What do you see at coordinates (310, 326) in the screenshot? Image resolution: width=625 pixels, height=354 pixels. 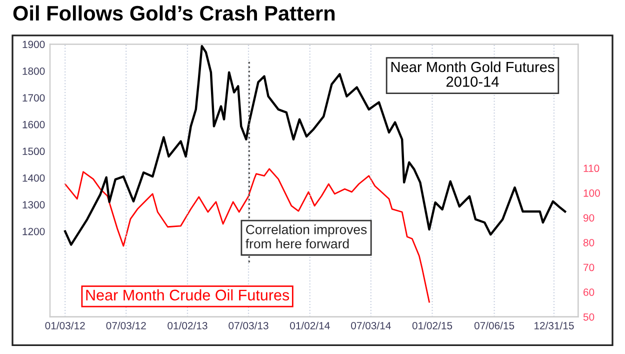 I see `x-tick-label: 01/02/14` at bounding box center [310, 326].